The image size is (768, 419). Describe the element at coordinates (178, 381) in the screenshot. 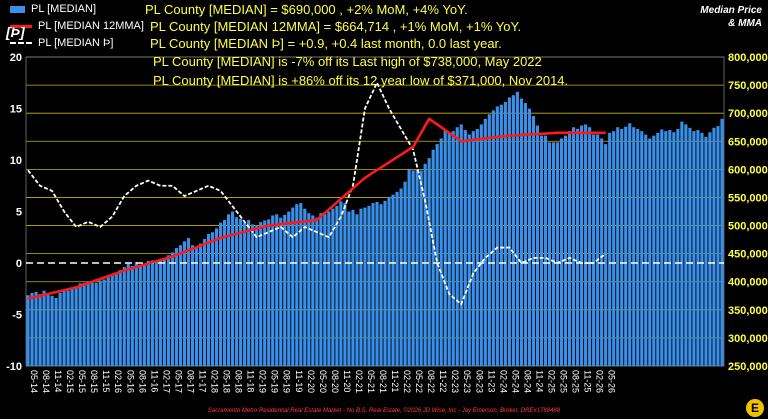

I see `x-tick-label: 05-17` at that location.